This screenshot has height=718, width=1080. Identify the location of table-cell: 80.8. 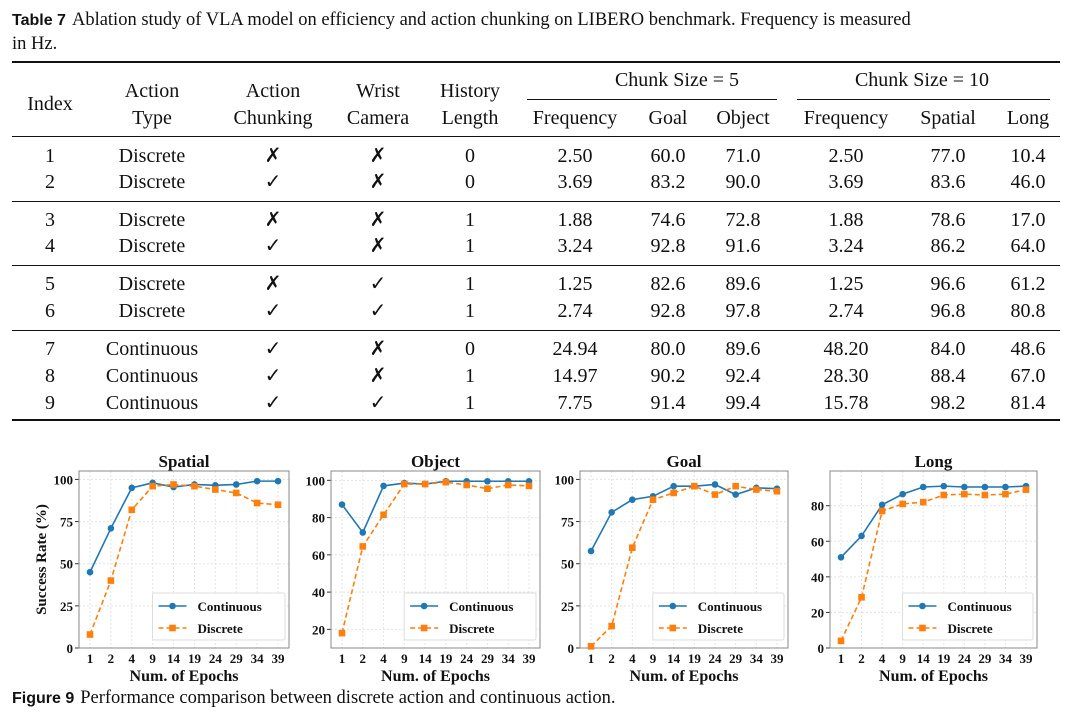
(1028, 311).